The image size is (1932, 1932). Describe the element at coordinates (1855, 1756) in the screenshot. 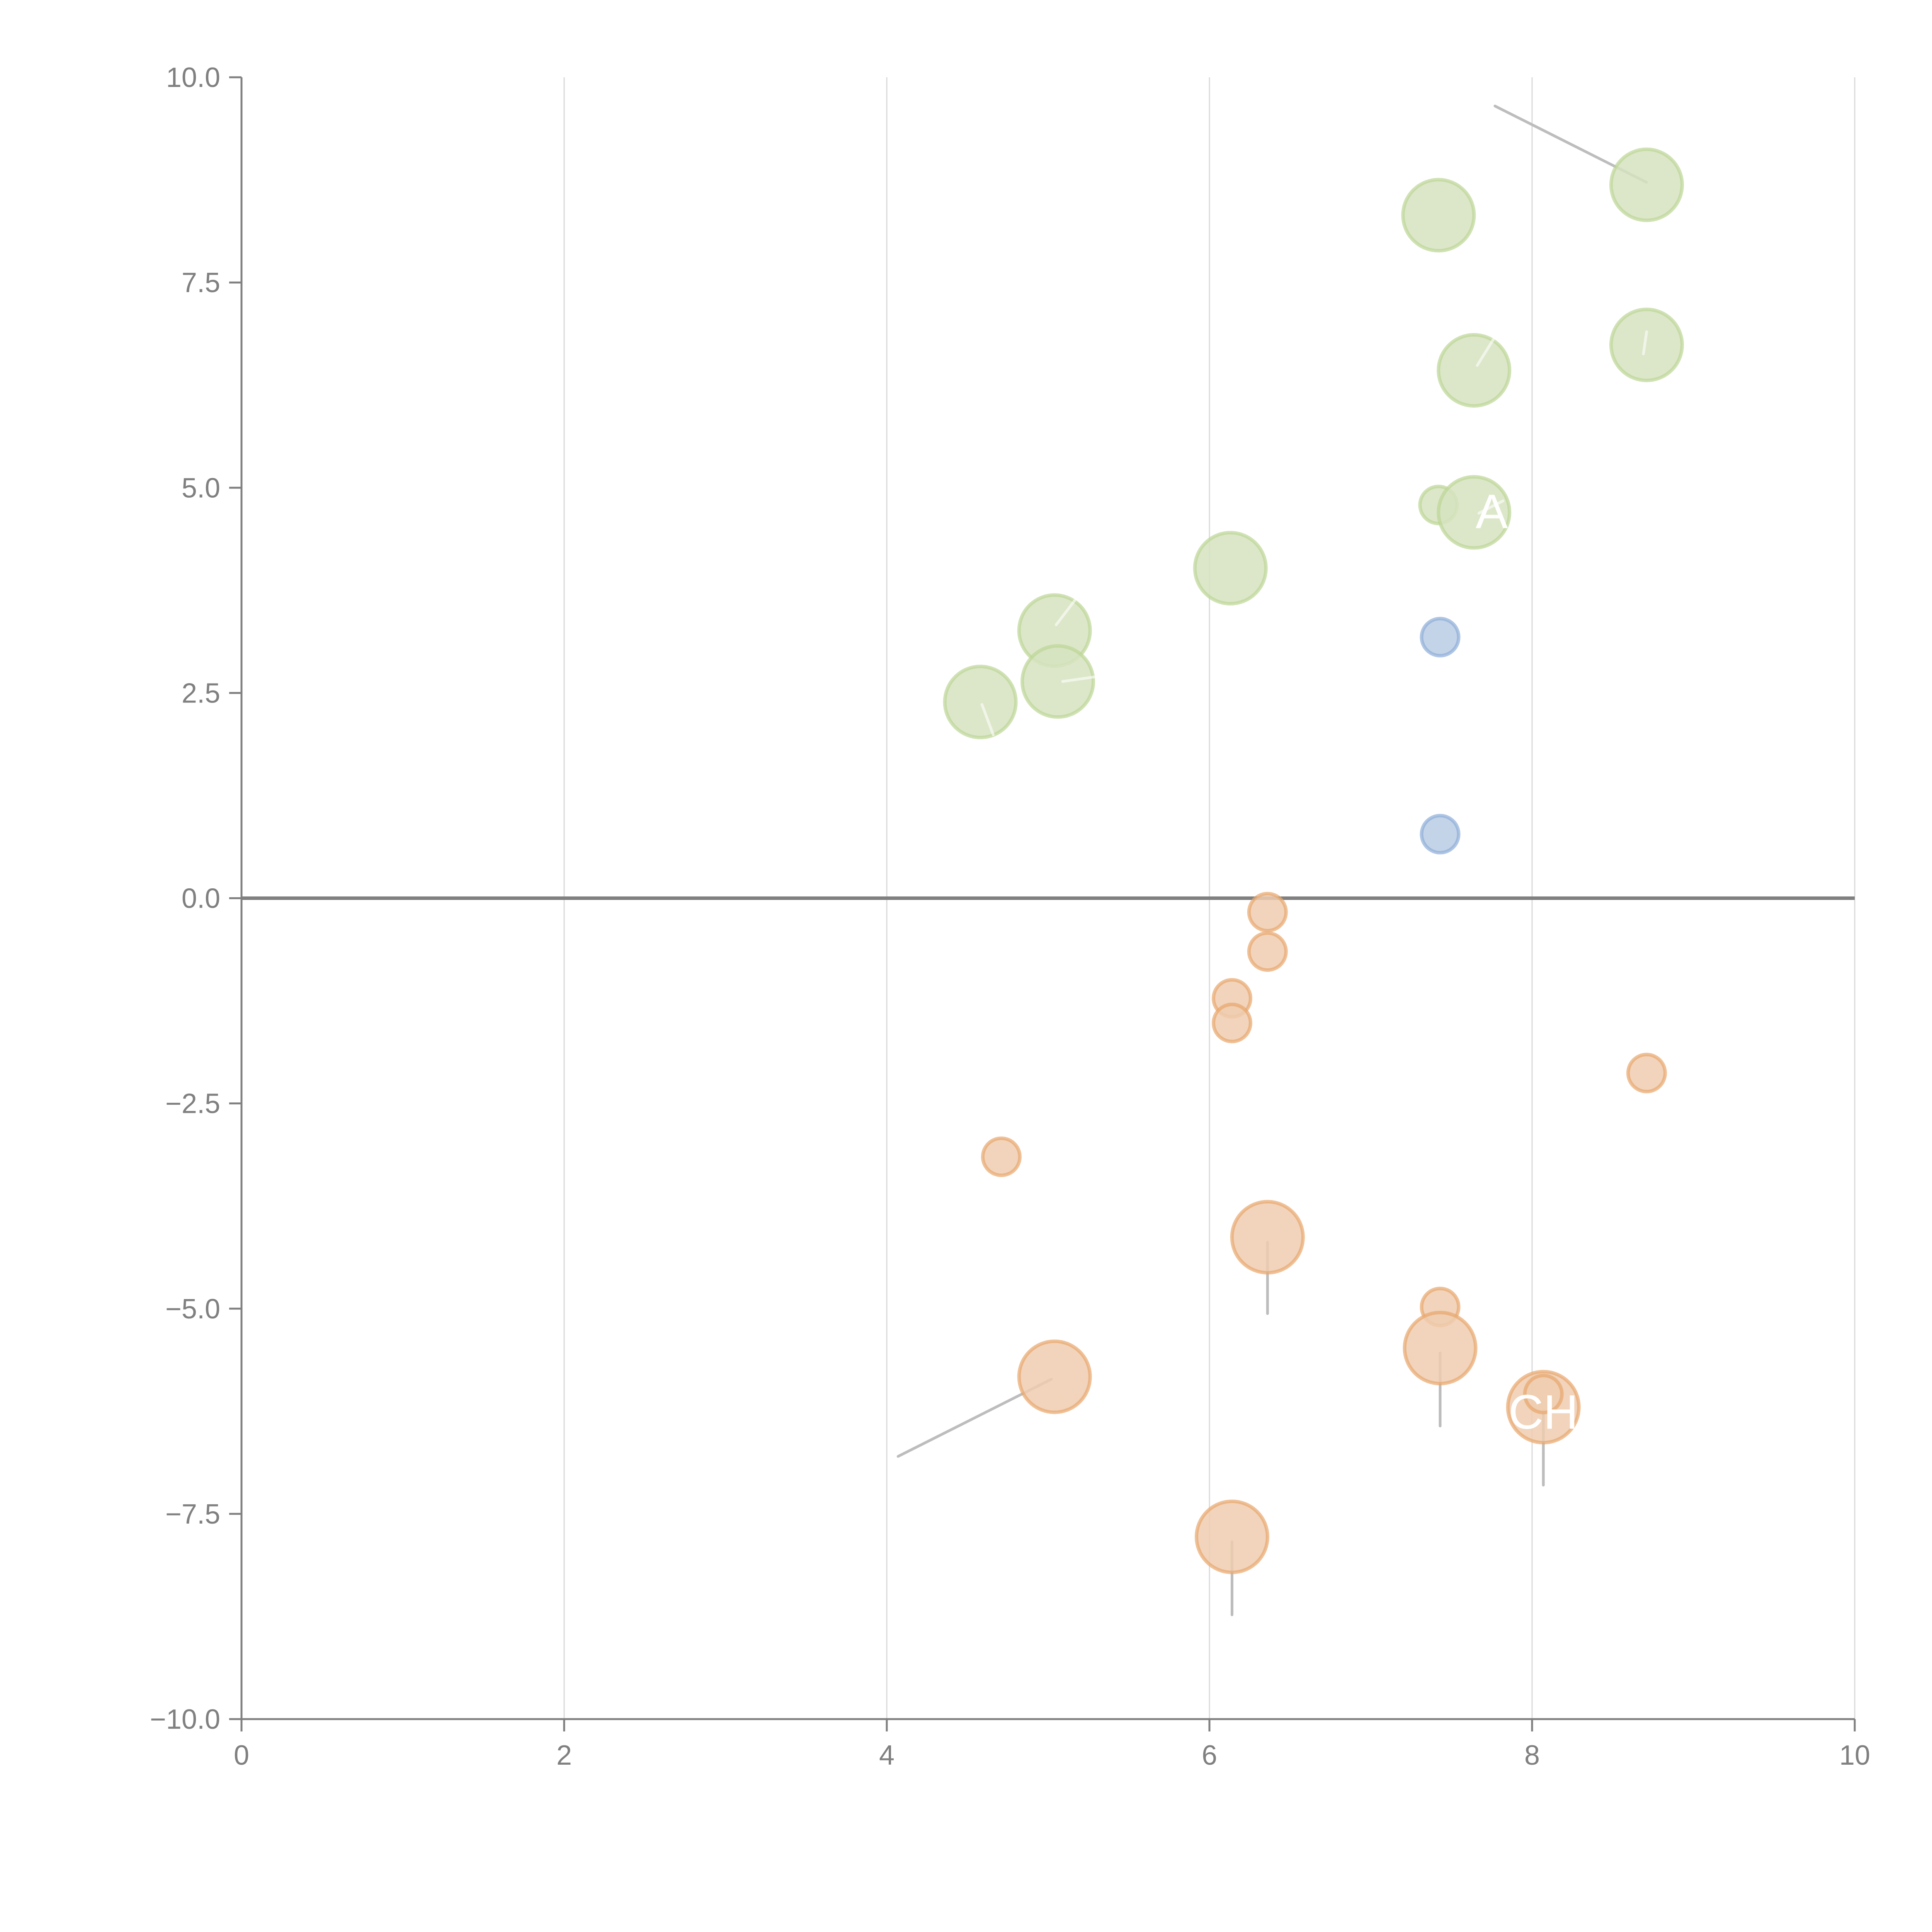

I see `x-tick-label: 10` at that location.